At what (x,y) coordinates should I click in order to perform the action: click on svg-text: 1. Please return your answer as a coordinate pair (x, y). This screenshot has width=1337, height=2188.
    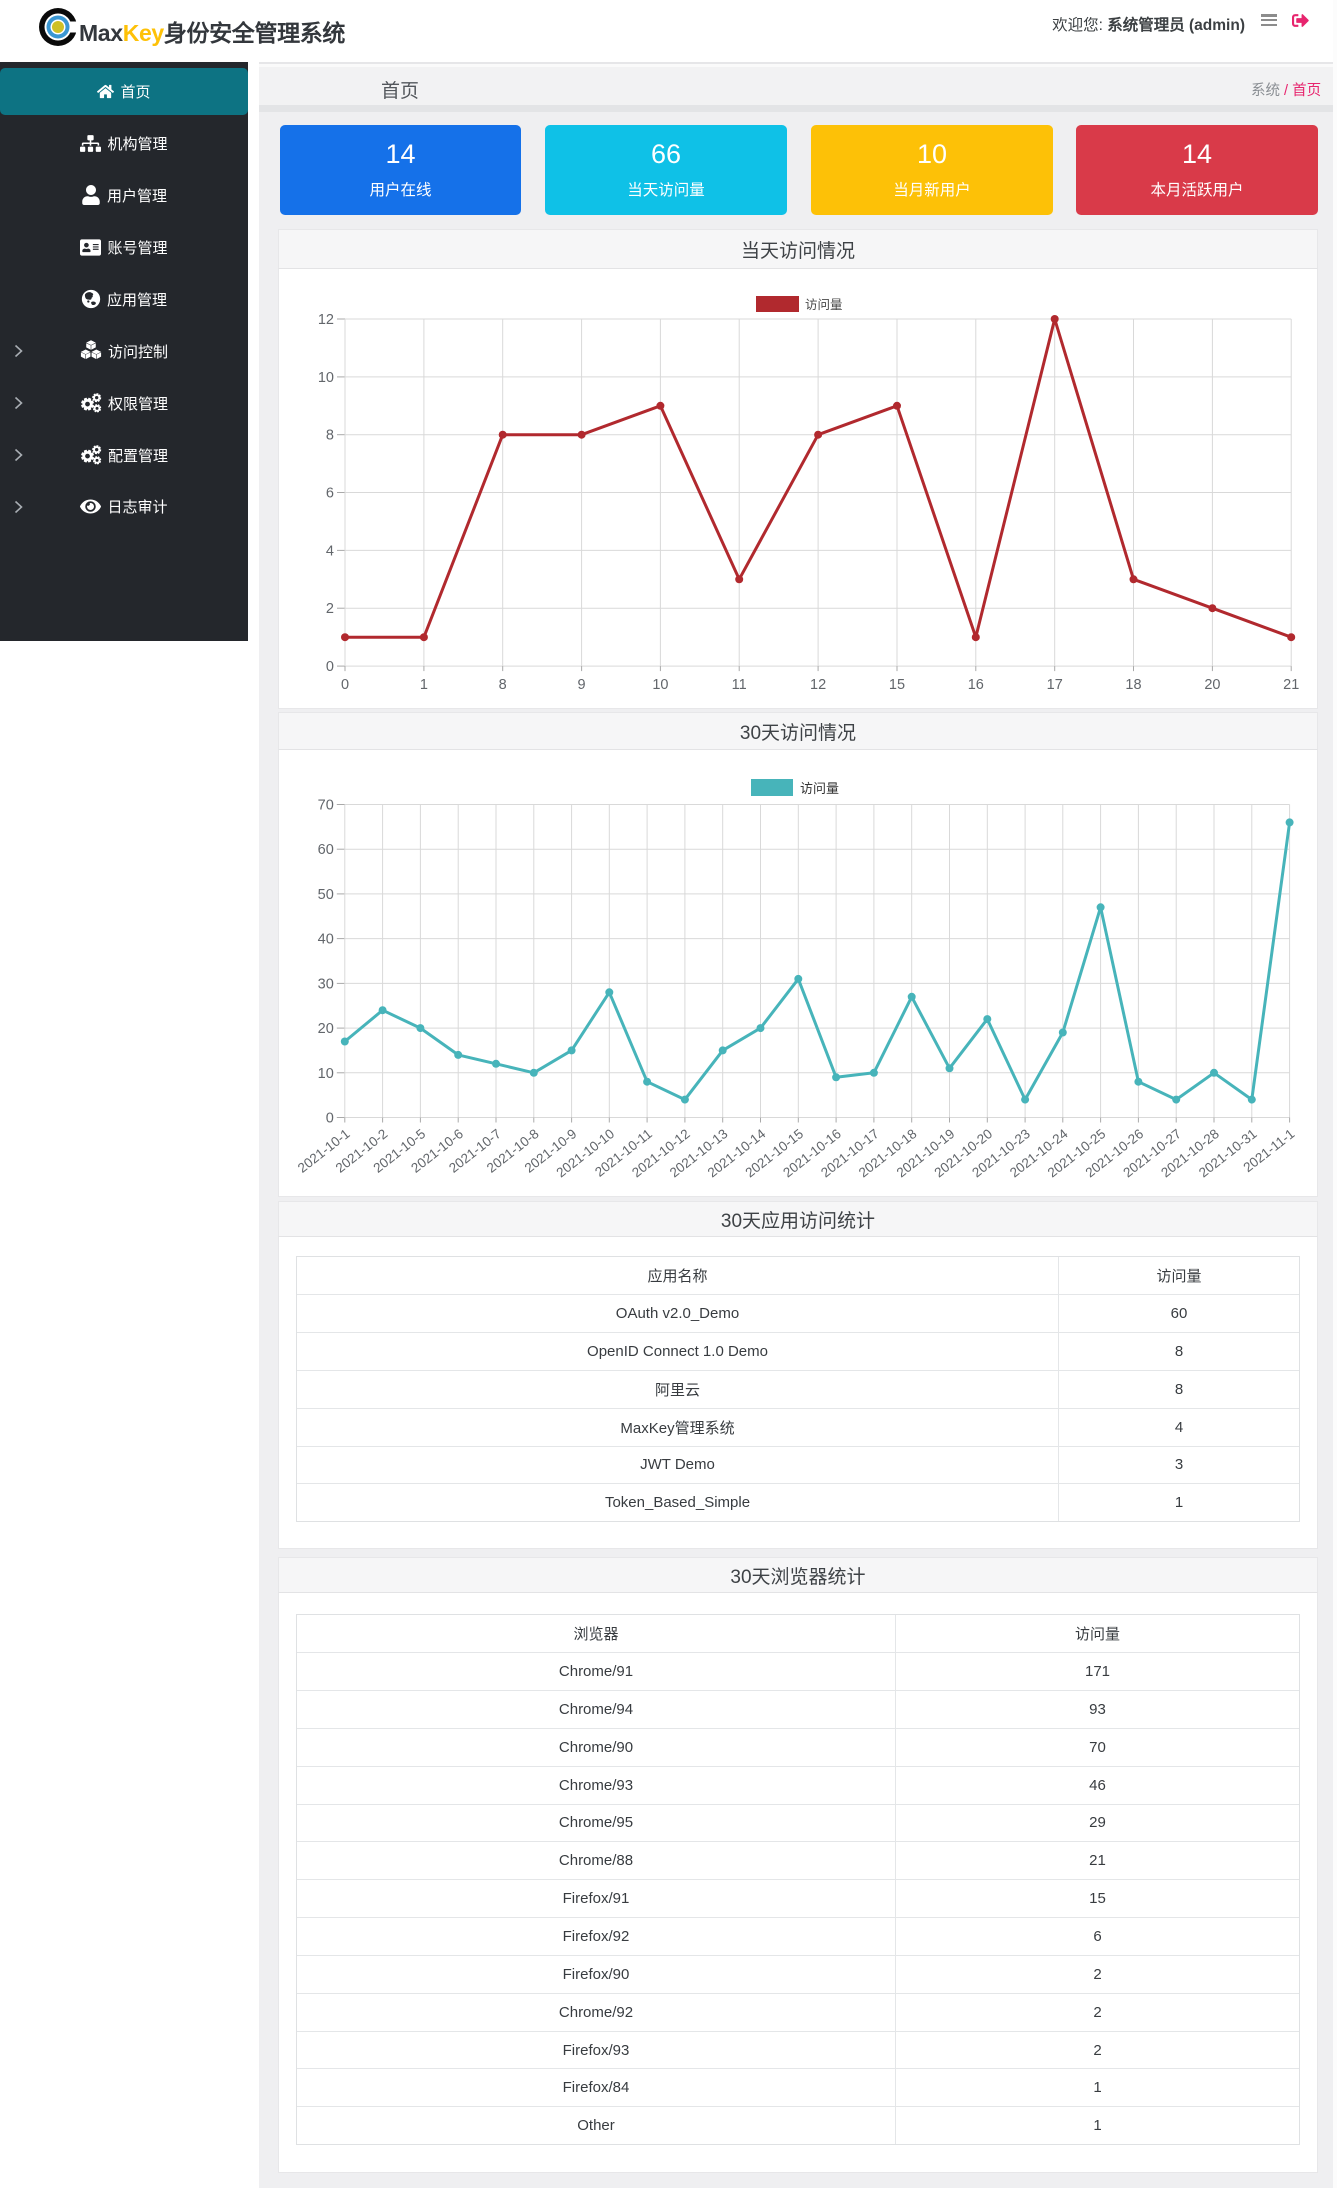
    Looking at the image, I should click on (424, 685).